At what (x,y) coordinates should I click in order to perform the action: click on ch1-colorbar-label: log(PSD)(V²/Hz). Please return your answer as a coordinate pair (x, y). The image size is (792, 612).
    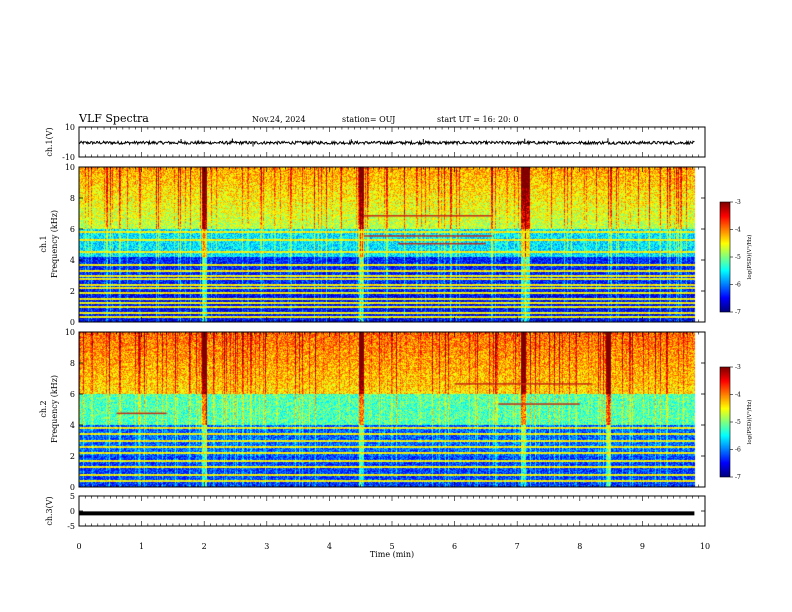
    Looking at the image, I should click on (749, 257).